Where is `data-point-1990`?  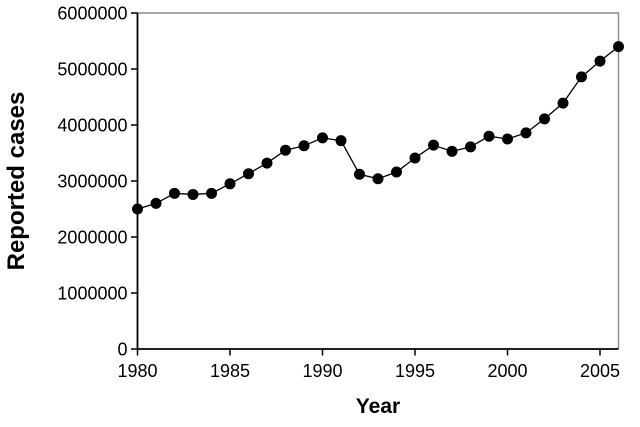 data-point-1990 is located at coordinates (322, 138).